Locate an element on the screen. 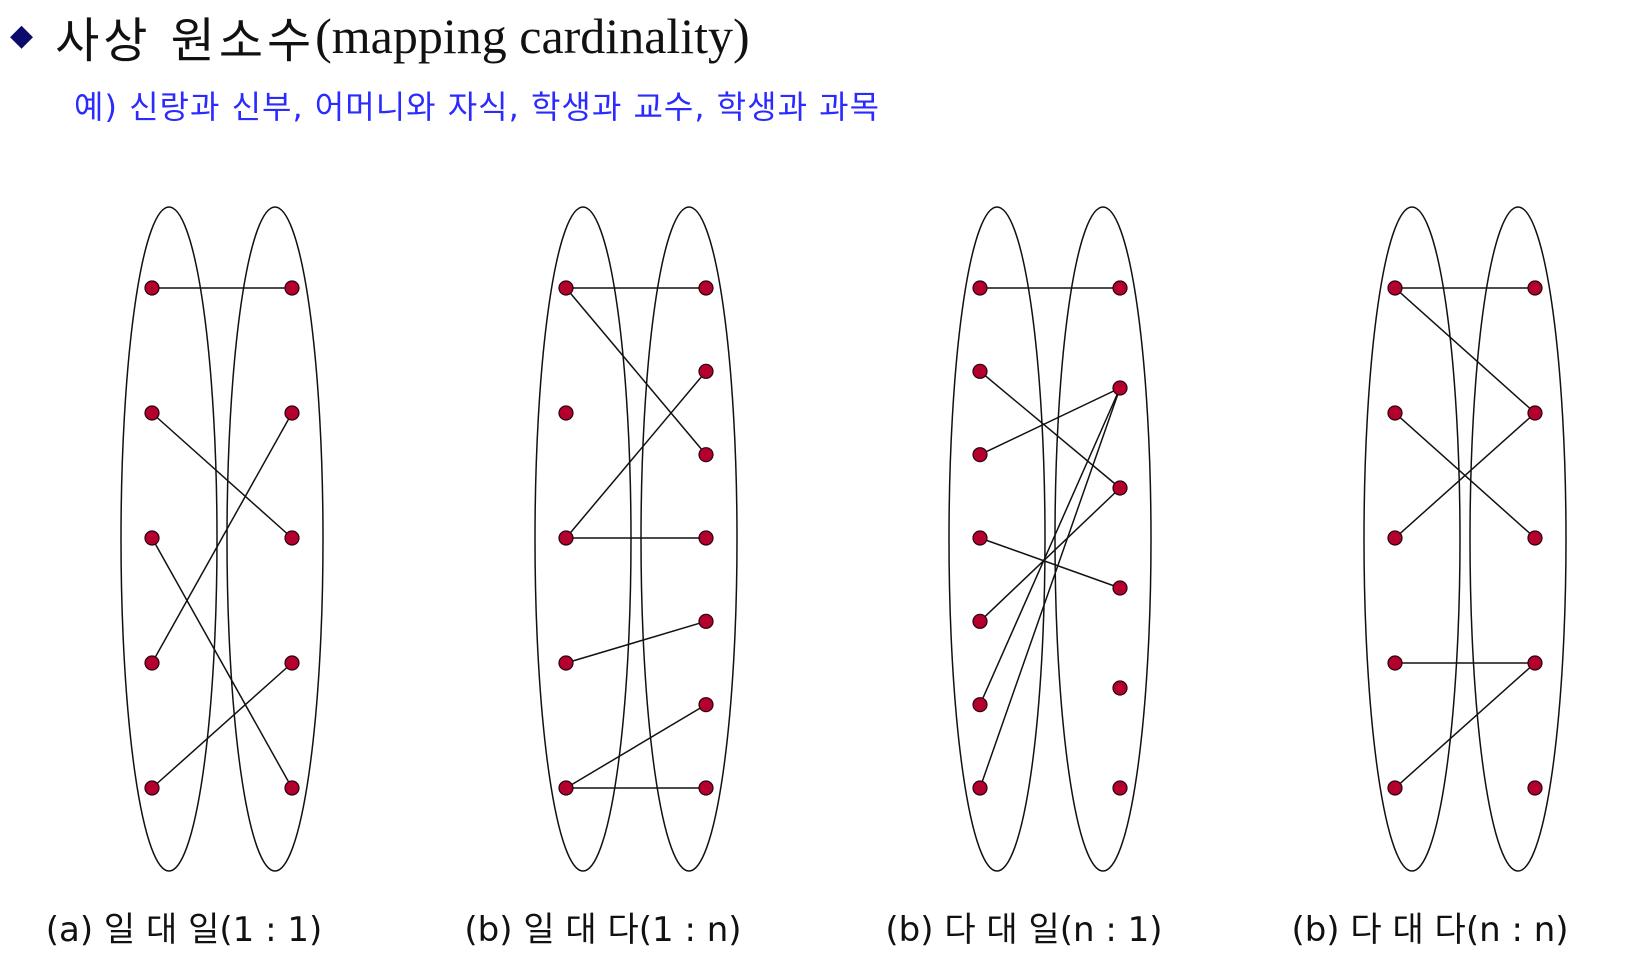 Image resolution: width=1627 pixels, height=979 pixels. many-to-one-right-set-ellipse is located at coordinates (1103, 539).